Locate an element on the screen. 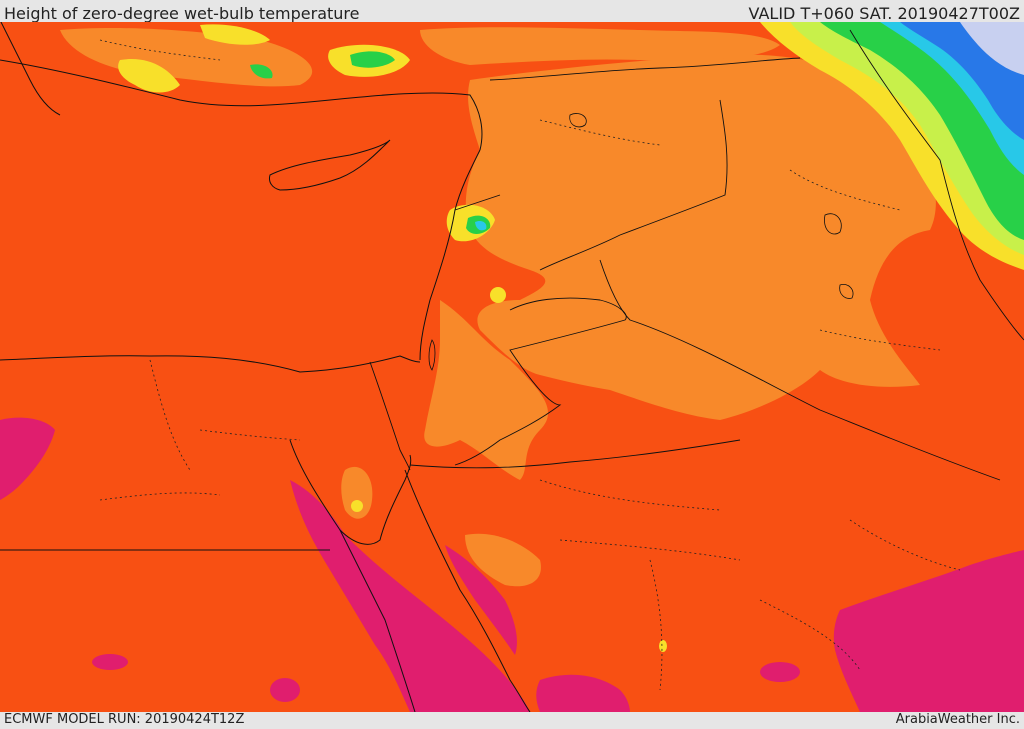 The image size is (1024, 729). coastline-sinai-gulf is located at coordinates (350, 492).